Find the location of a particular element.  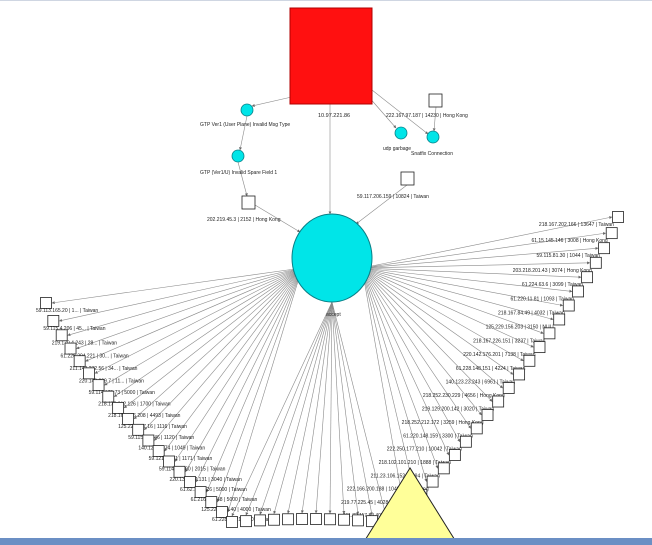

hub-label: accept is located at coordinates (333, 315).